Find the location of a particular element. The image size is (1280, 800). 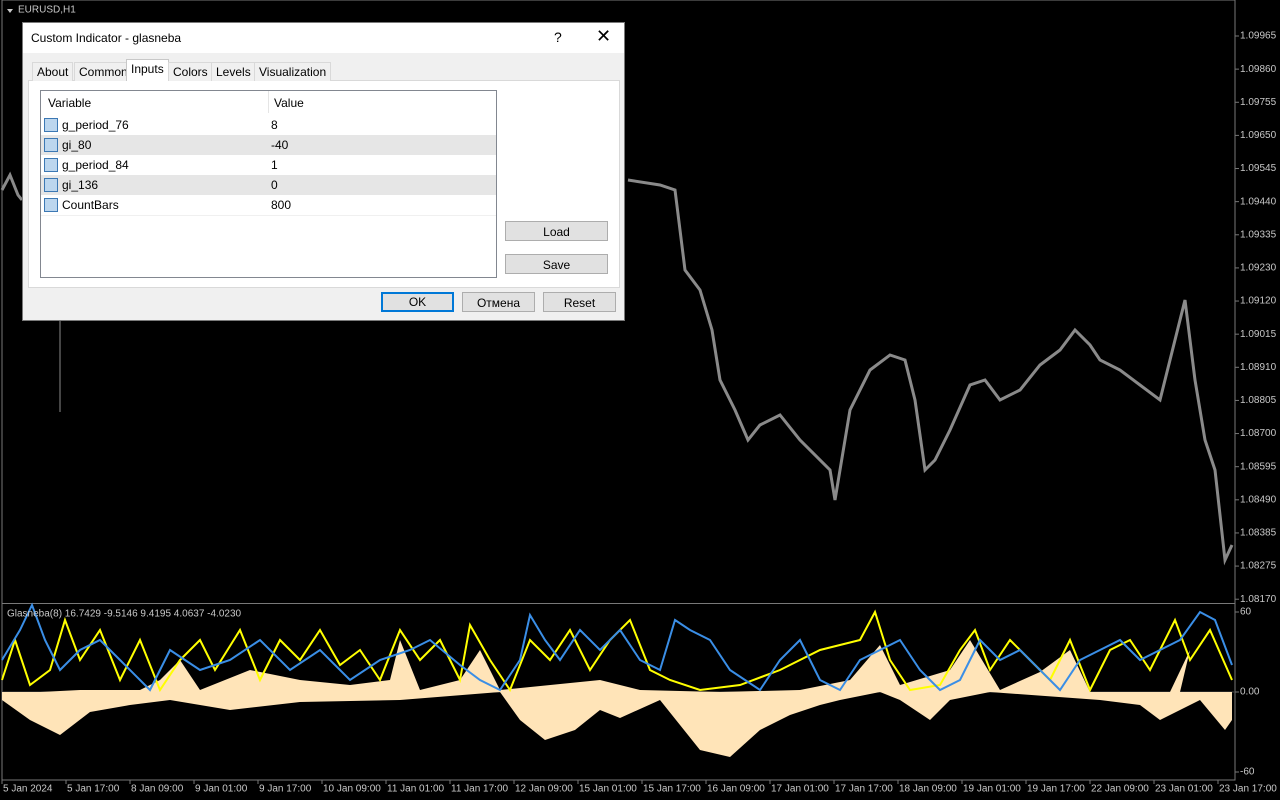

price-label: 1.09440 is located at coordinates (1258, 201).